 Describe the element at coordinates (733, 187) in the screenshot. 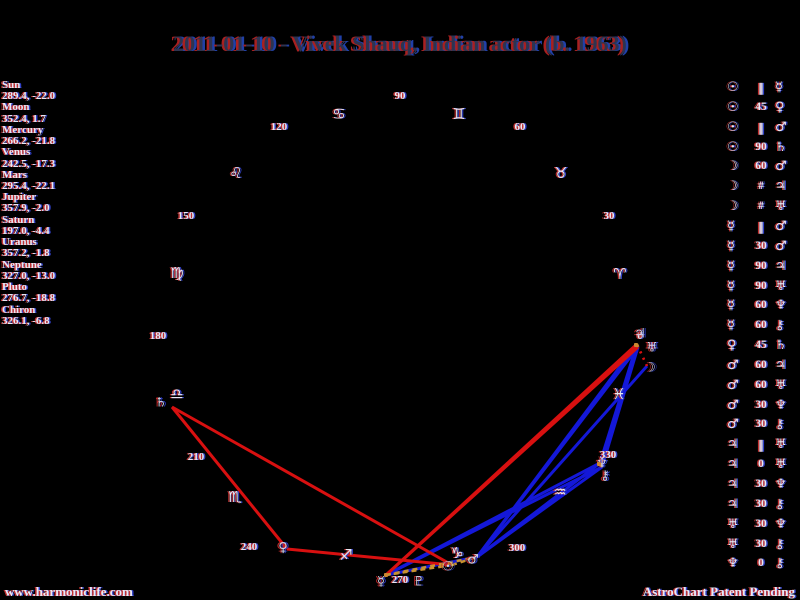

I see `moon-glyph: ☽` at that location.